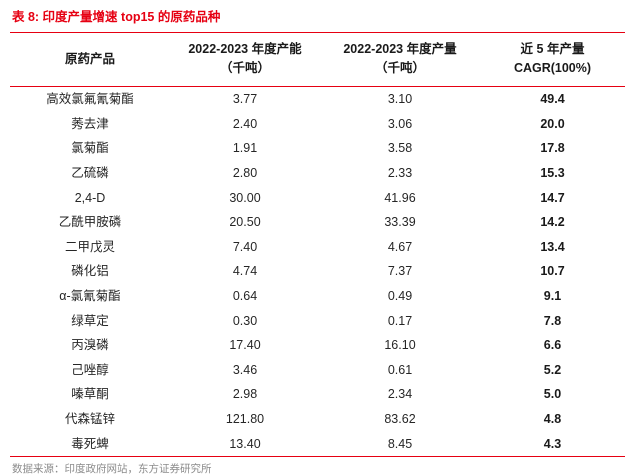  What do you see at coordinates (317, 370) in the screenshot?
I see `table-row: 己唑醇 3.46 0.61 5.2` at bounding box center [317, 370].